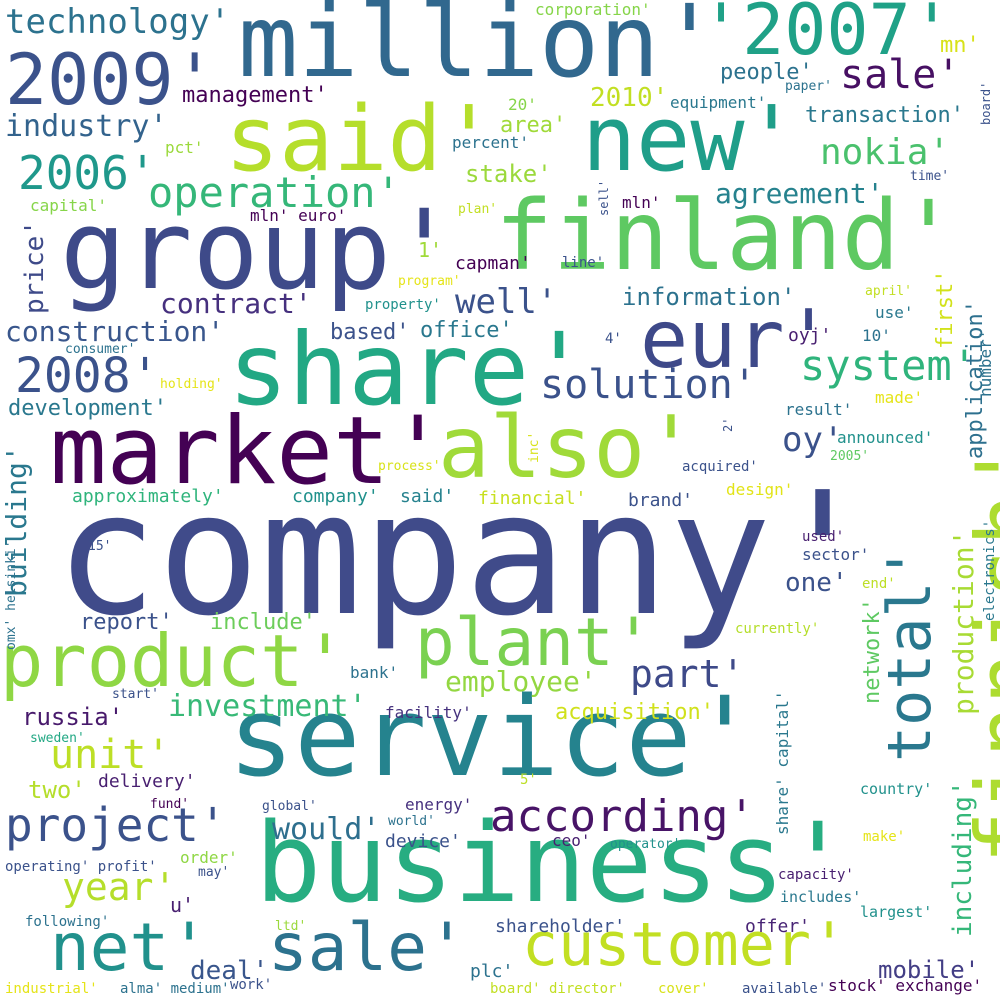 The image size is (1000, 1000). I want to click on word-2009: 2009', so click(110, 80).